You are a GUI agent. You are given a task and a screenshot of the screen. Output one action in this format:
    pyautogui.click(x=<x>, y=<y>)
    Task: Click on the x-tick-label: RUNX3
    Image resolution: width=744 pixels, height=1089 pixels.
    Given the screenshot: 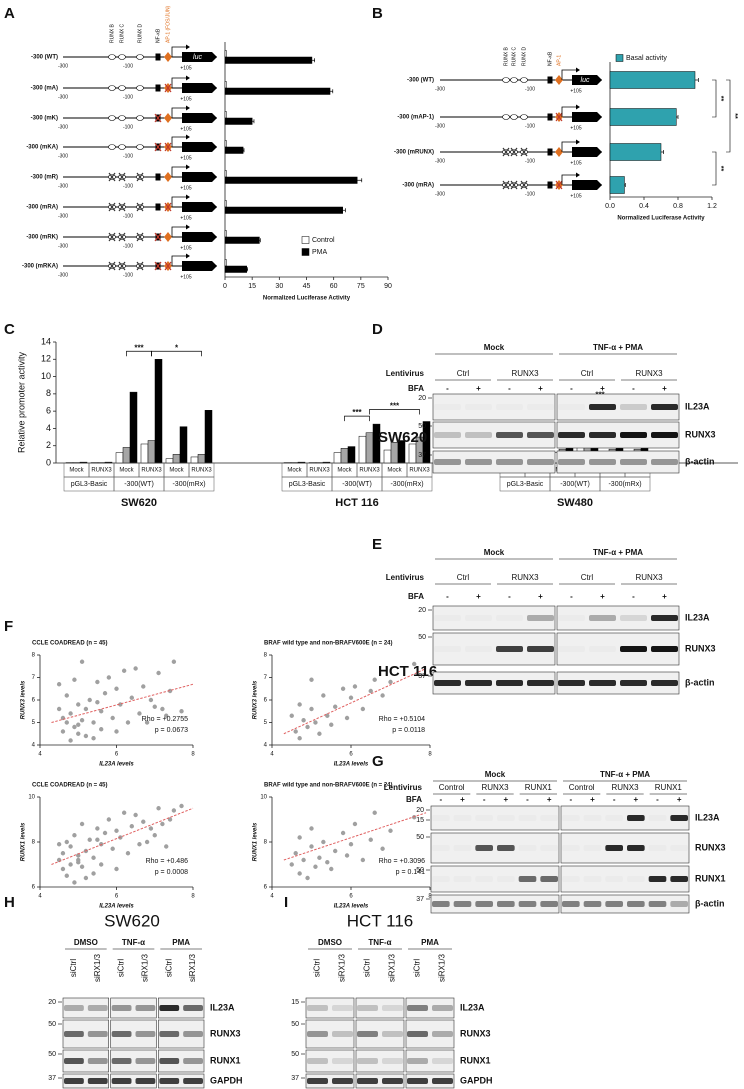 What is the action you would take?
    pyautogui.click(x=319, y=471)
    